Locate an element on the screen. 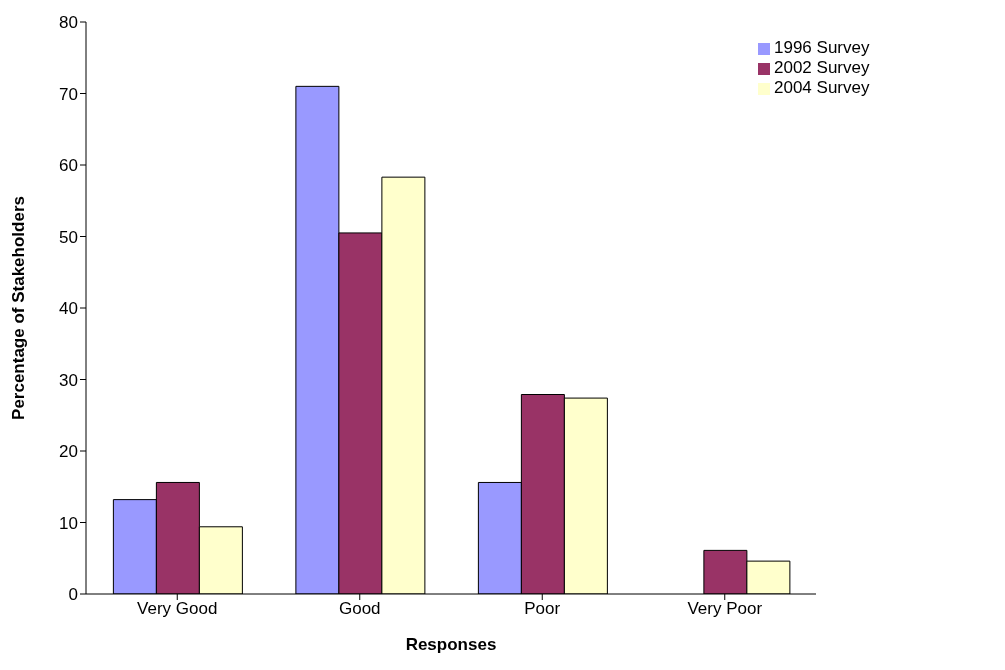 The height and width of the screenshot is (670, 1005). y-tick-label: 0 is located at coordinates (73, 595).